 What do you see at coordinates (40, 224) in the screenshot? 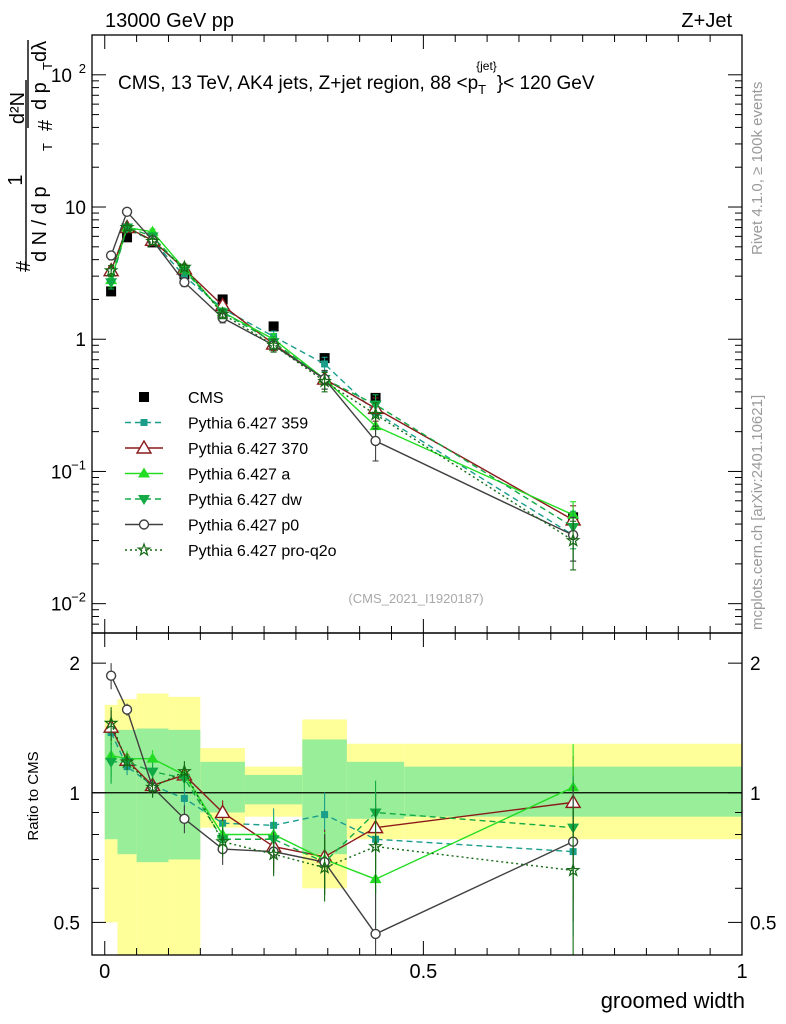
I see `ylabel-den1: d N / d p` at bounding box center [40, 224].